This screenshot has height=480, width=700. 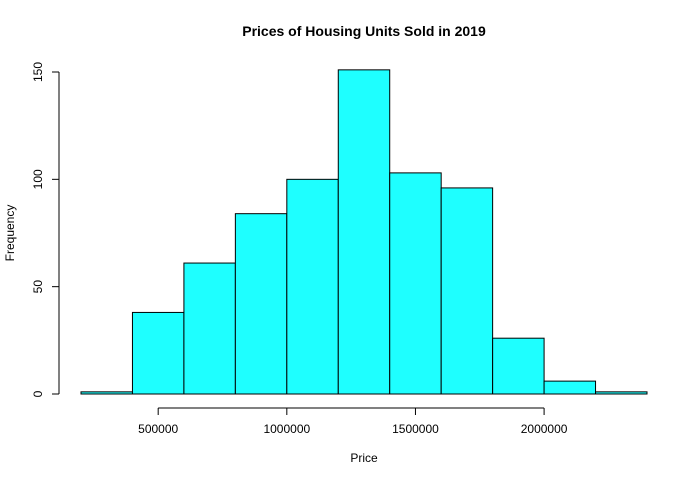 What do you see at coordinates (544, 429) in the screenshot?
I see `x-tick-label: 2000000` at bounding box center [544, 429].